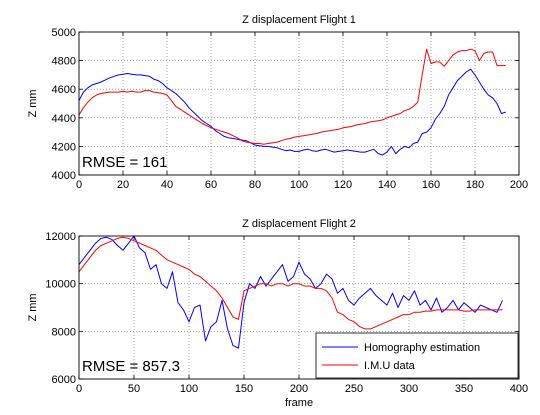  I want to click on y-tick-label: 4800, so click(64, 62).